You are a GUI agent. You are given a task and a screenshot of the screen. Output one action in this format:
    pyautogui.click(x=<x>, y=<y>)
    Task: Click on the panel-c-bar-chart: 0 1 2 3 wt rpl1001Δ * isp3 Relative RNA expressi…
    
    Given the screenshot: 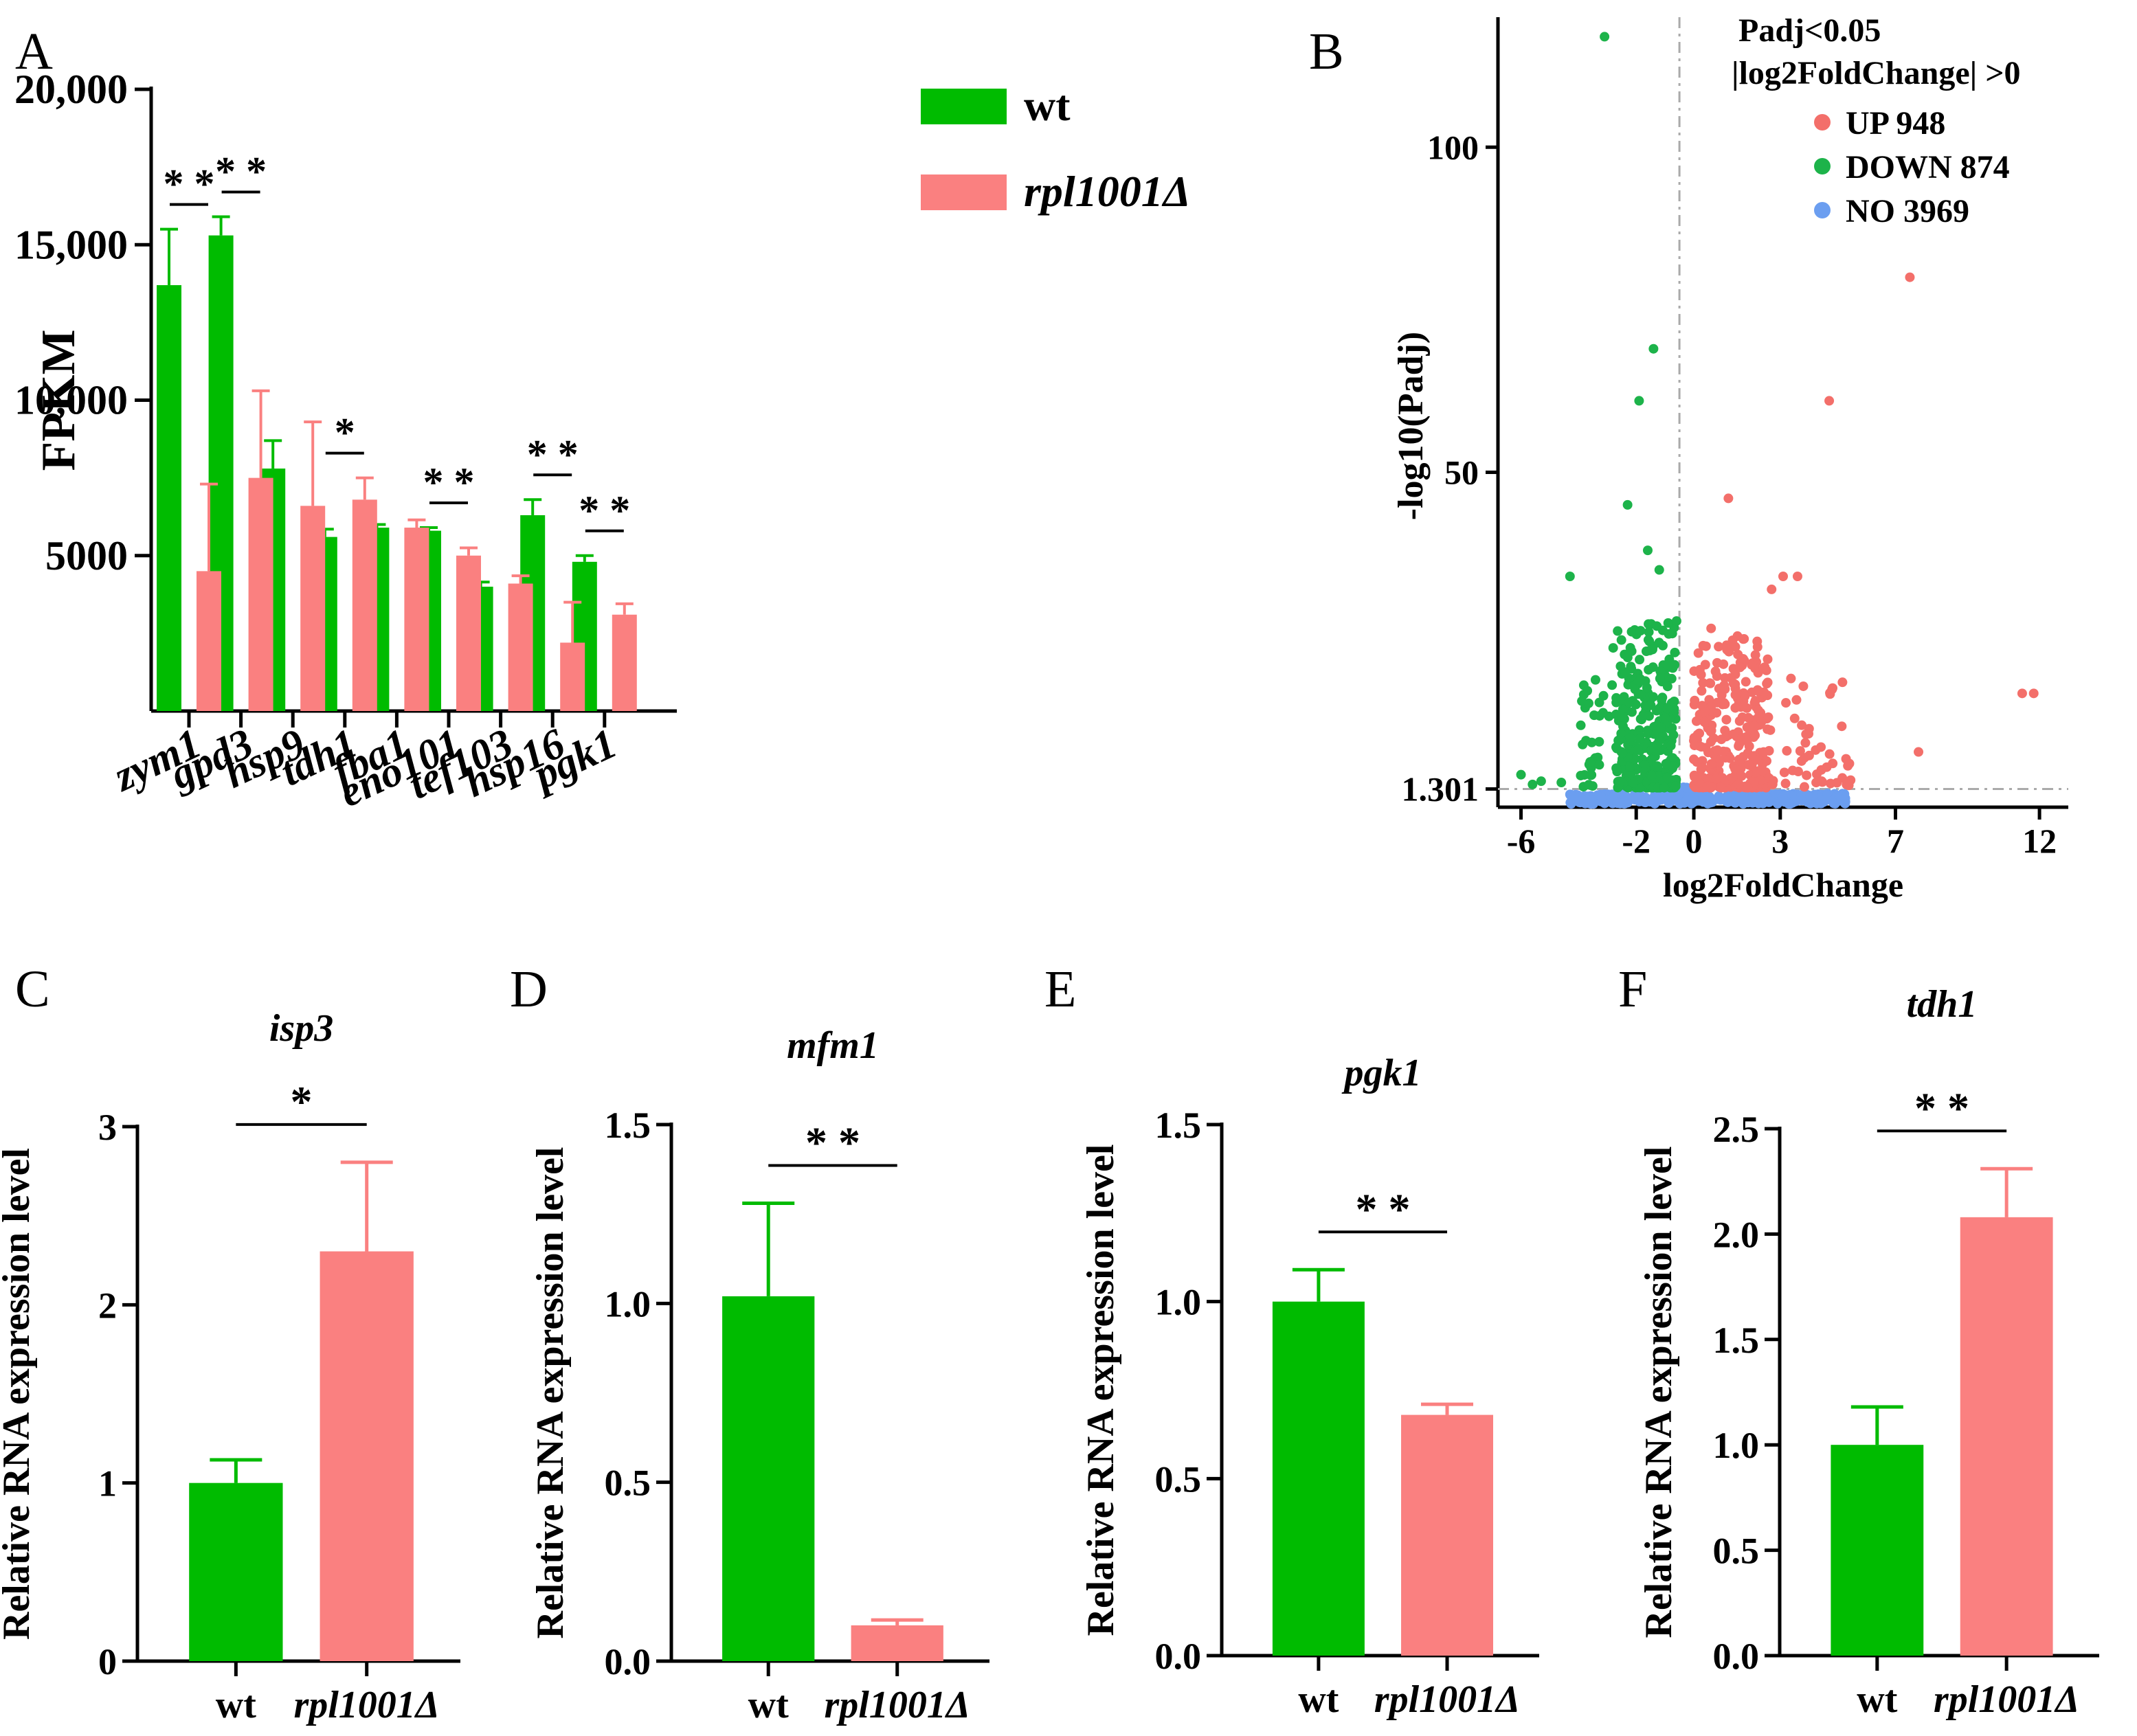 What is the action you would take?
    pyautogui.click(x=230, y=1366)
    